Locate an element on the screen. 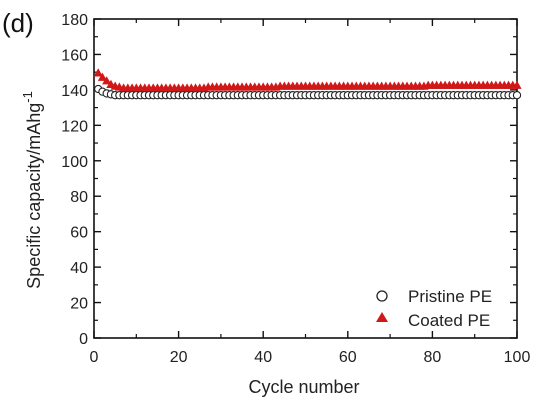 The image size is (550, 411). series-coated-pe is located at coordinates (307, 80).